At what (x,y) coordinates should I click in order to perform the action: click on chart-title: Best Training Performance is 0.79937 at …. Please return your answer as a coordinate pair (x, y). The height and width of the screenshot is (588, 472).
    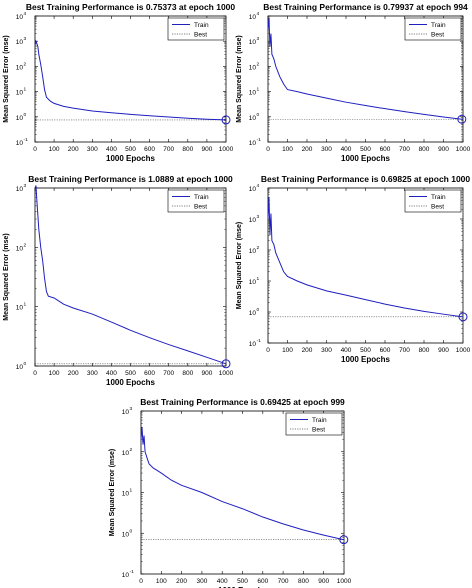
    Looking at the image, I should click on (365, 7).